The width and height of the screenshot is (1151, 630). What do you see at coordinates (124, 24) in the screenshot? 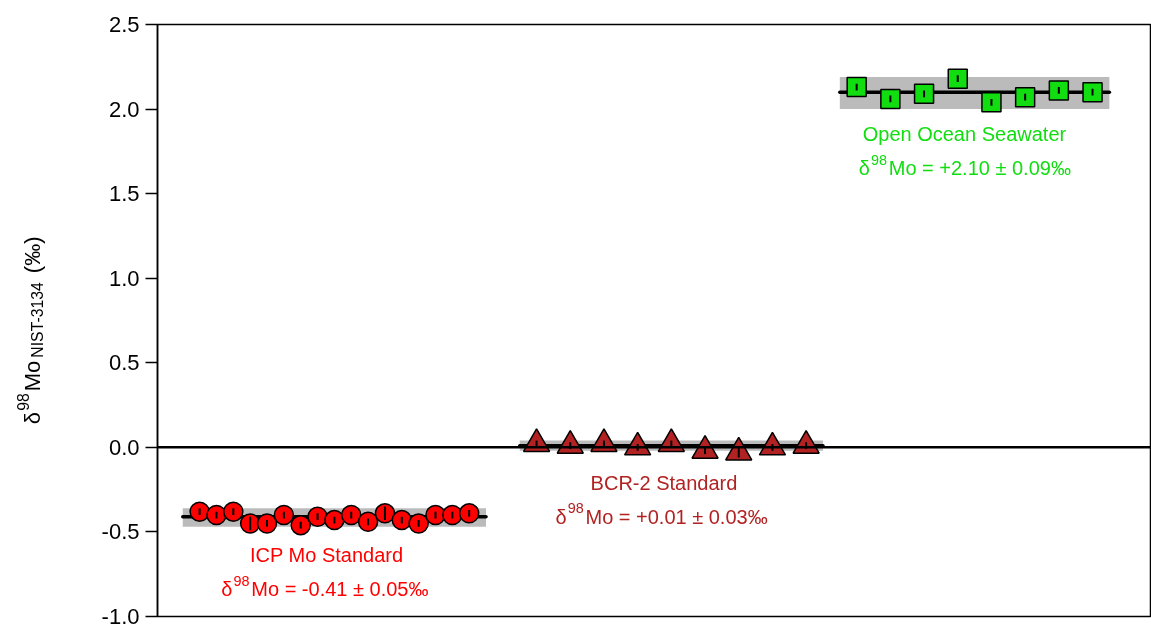
I see `y-tick-label: 2.5` at bounding box center [124, 24].